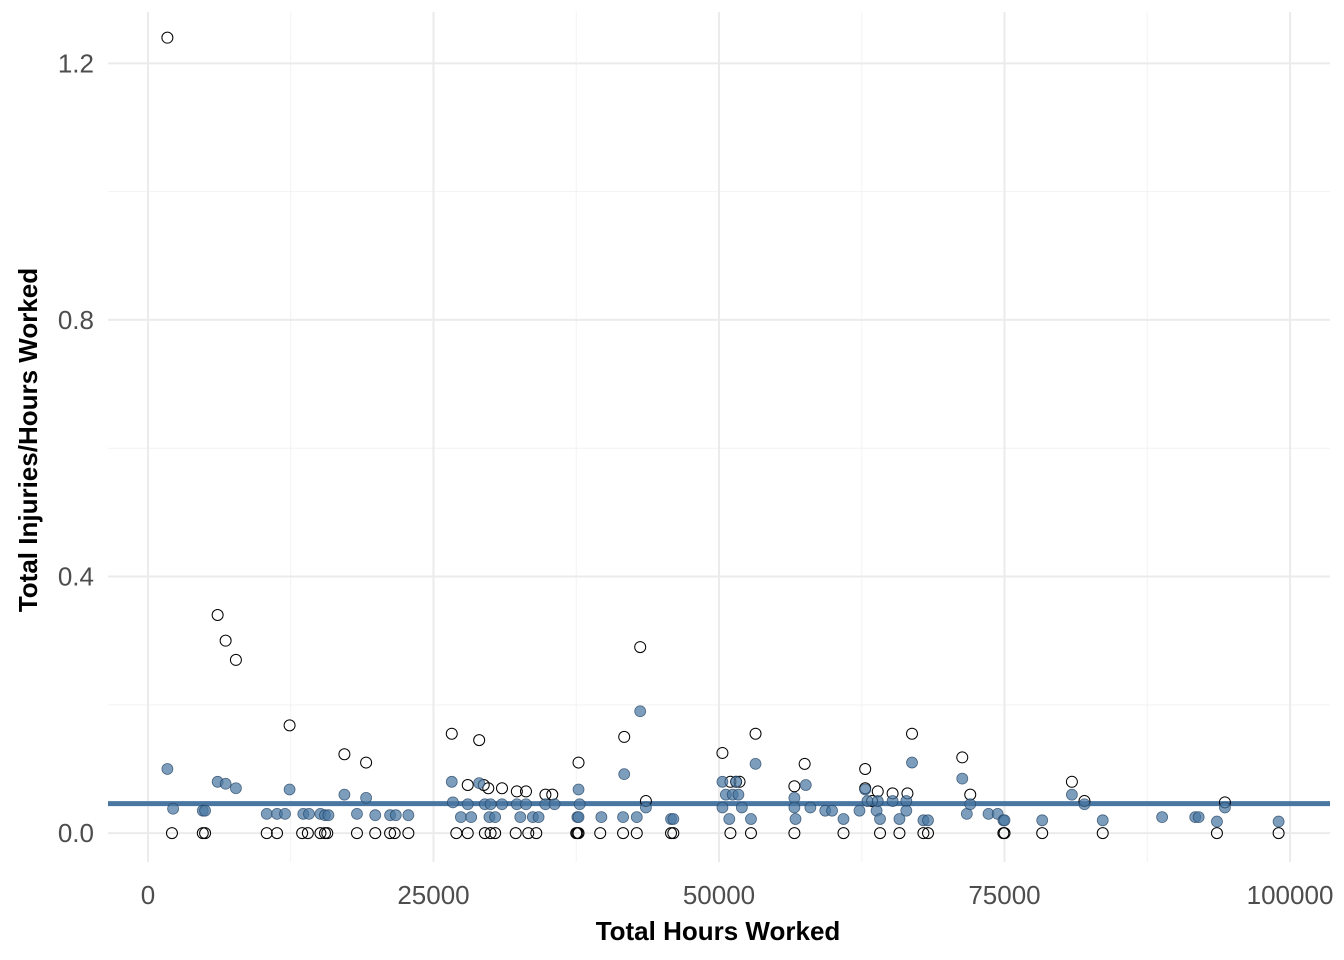  Describe the element at coordinates (76, 448) in the screenshot. I see `y-tick-labels: 0.0 0.4 0.8 1.2` at that location.